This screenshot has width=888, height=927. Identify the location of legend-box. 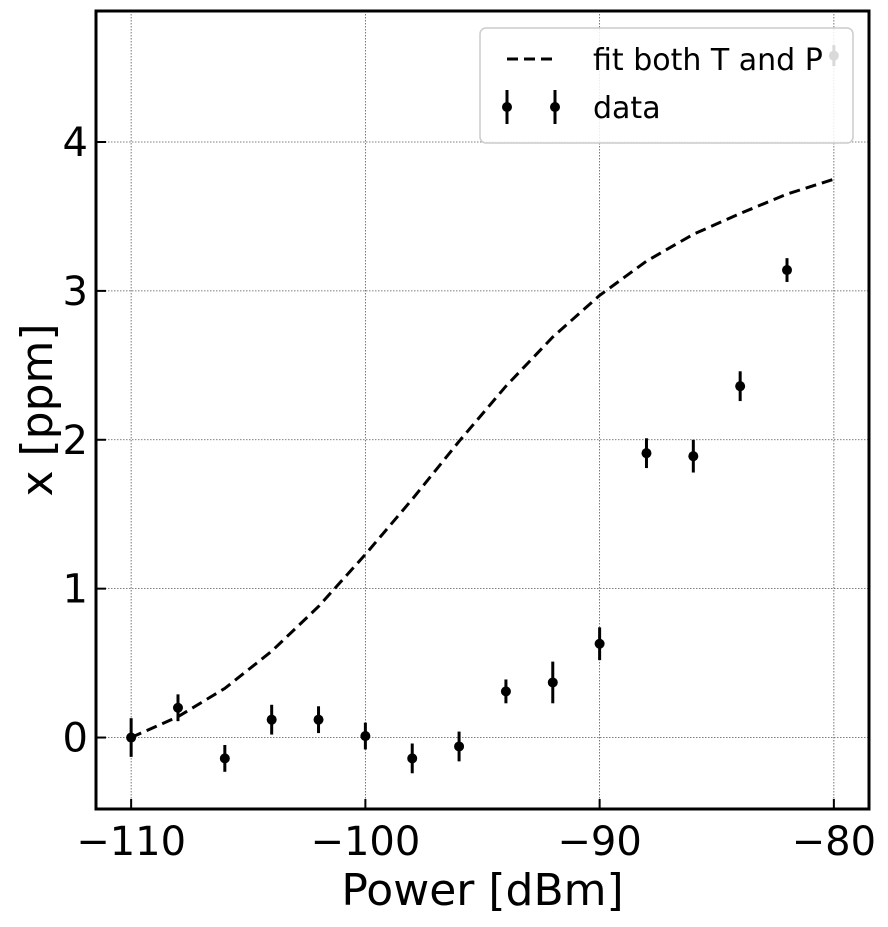
(666, 85).